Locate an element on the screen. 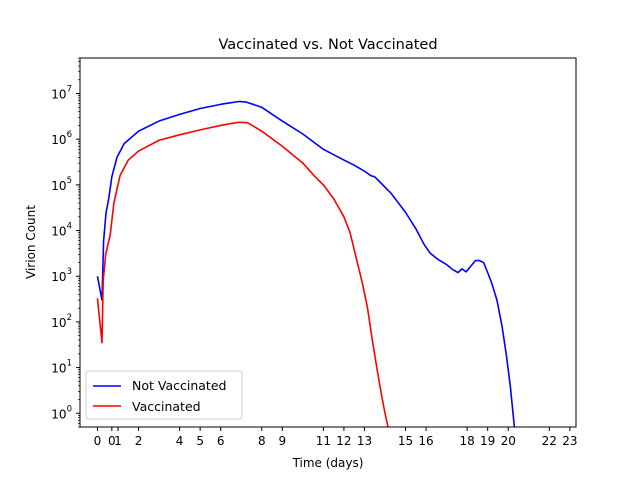 The image size is (640, 480). legend-label-not-vaccinated: Not Vaccinated is located at coordinates (179, 385).